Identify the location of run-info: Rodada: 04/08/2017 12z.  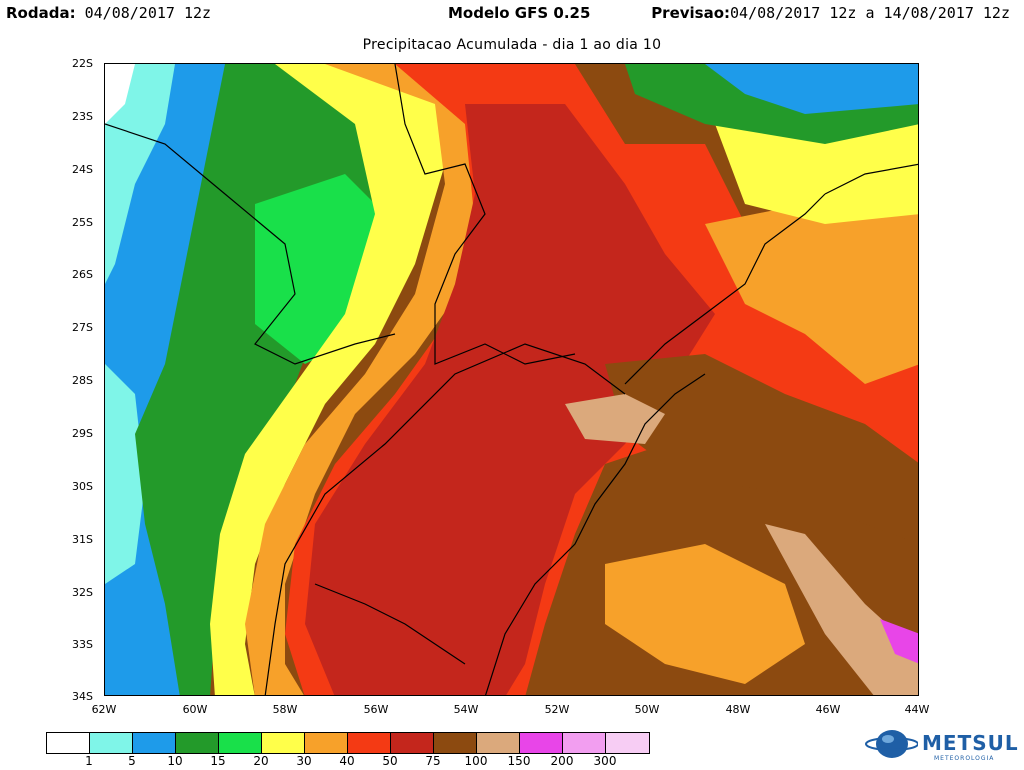
(108, 13).